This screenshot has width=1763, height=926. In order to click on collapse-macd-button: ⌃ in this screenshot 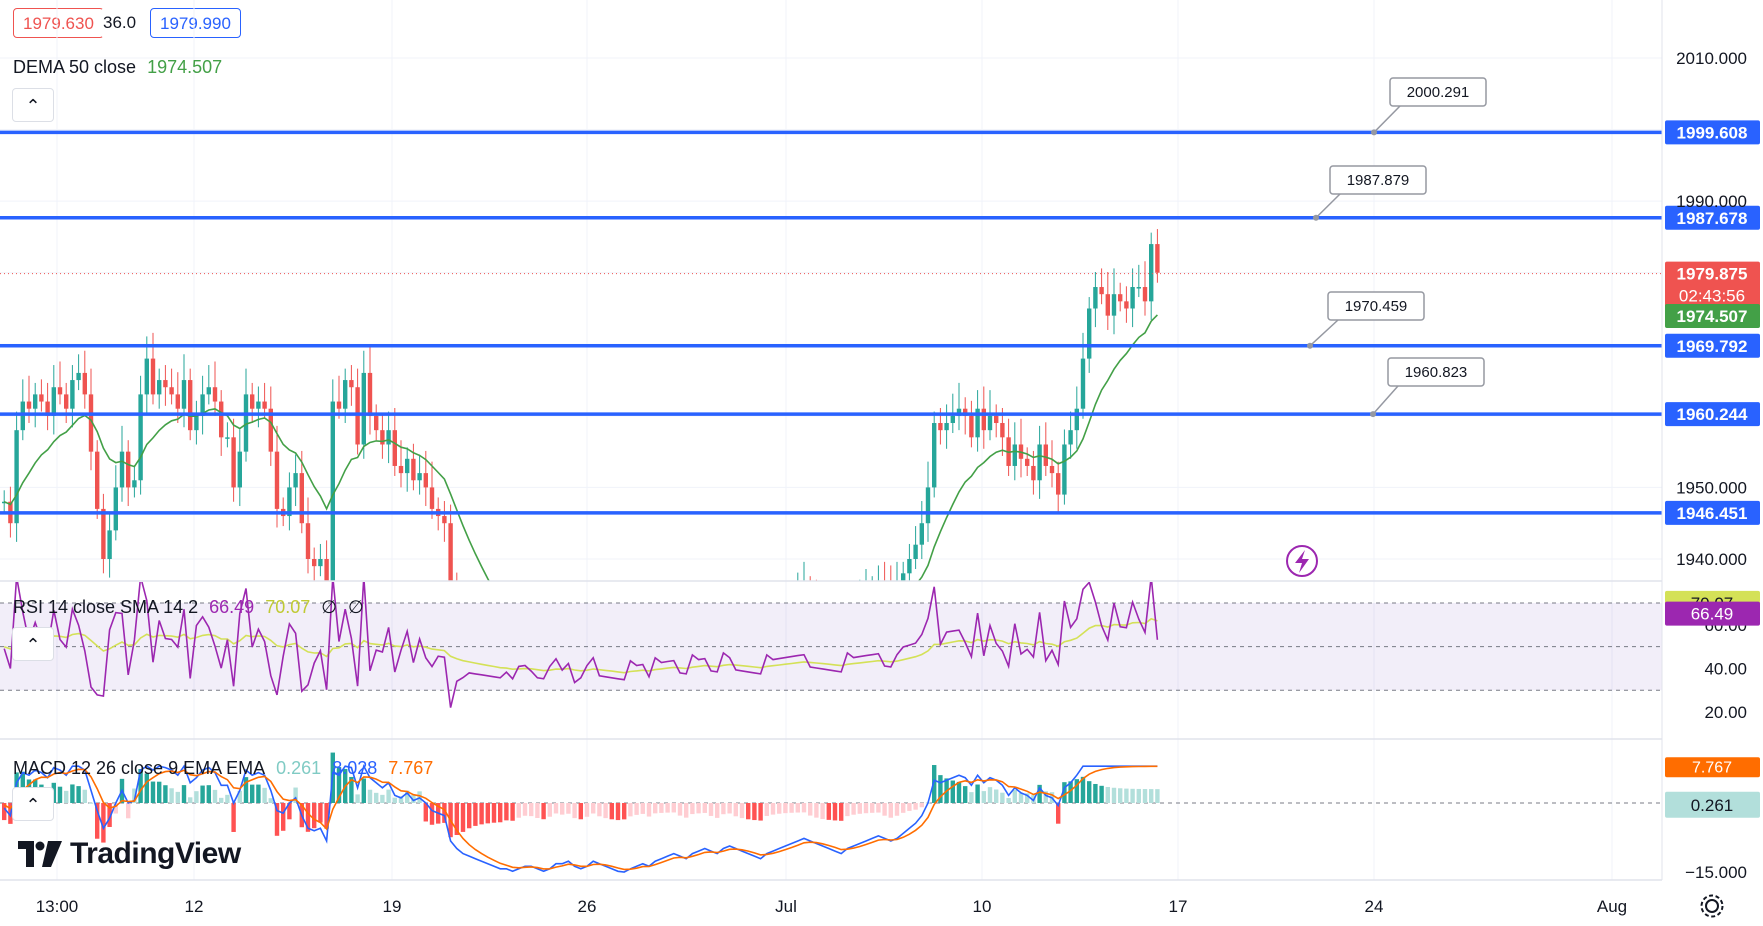, I will do `click(33, 804)`.